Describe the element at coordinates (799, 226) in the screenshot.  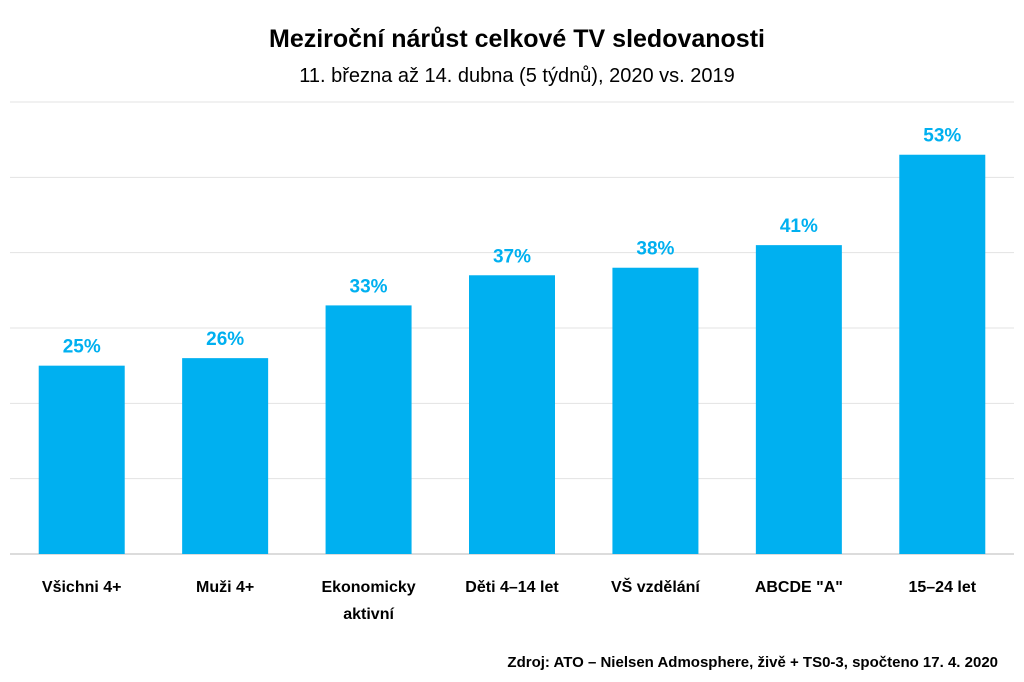
I see `data-label: 41%` at that location.